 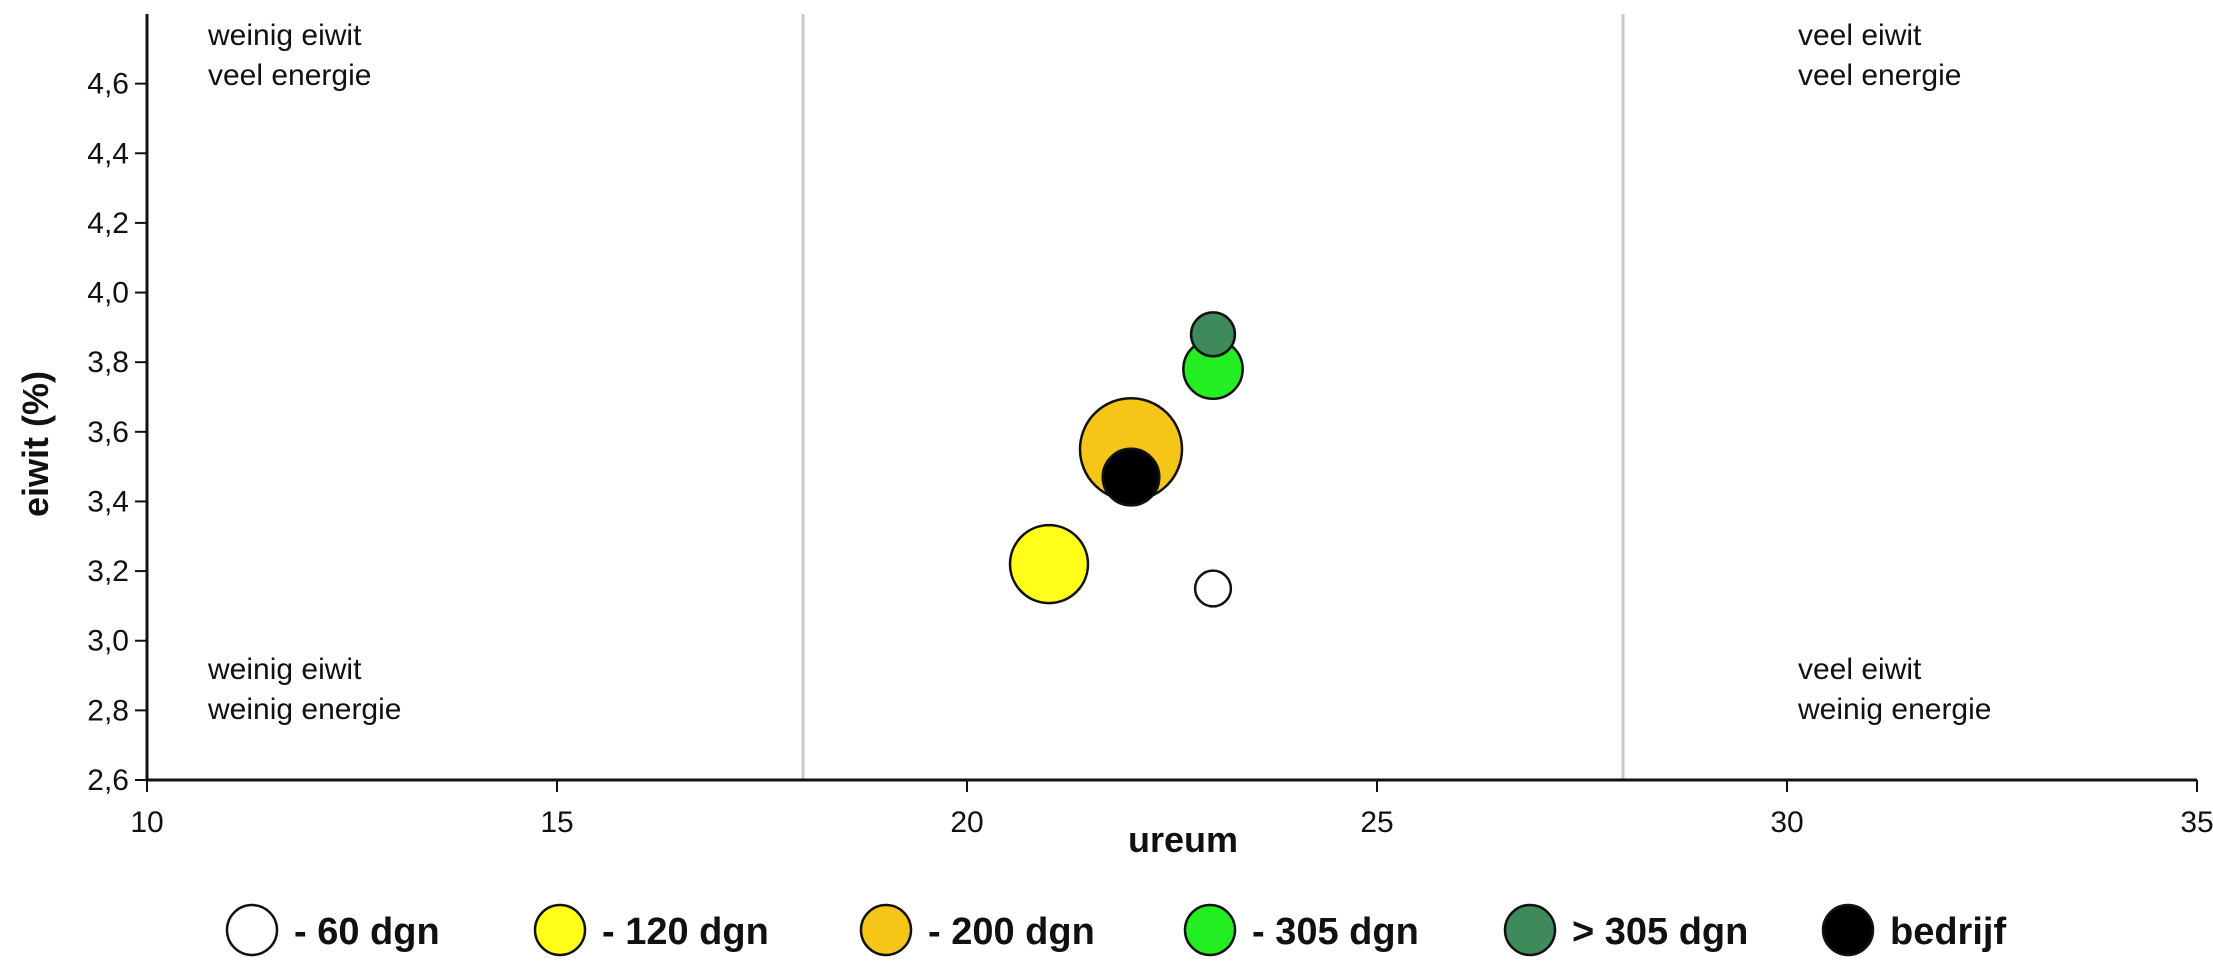 I want to click on legend-label-1: - 120 dgn, so click(x=685, y=932).